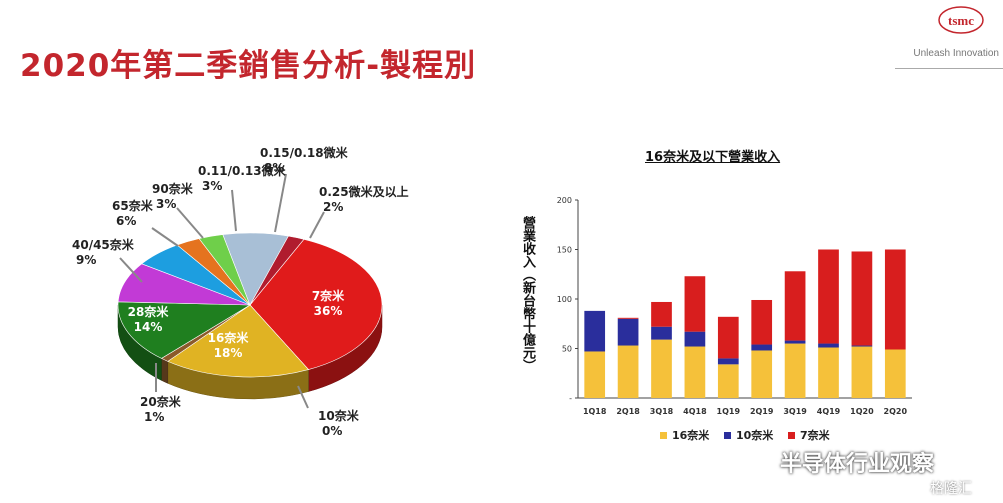 The width and height of the screenshot is (1003, 503). I want to click on legend-label-2: 7奈米, so click(815, 435).